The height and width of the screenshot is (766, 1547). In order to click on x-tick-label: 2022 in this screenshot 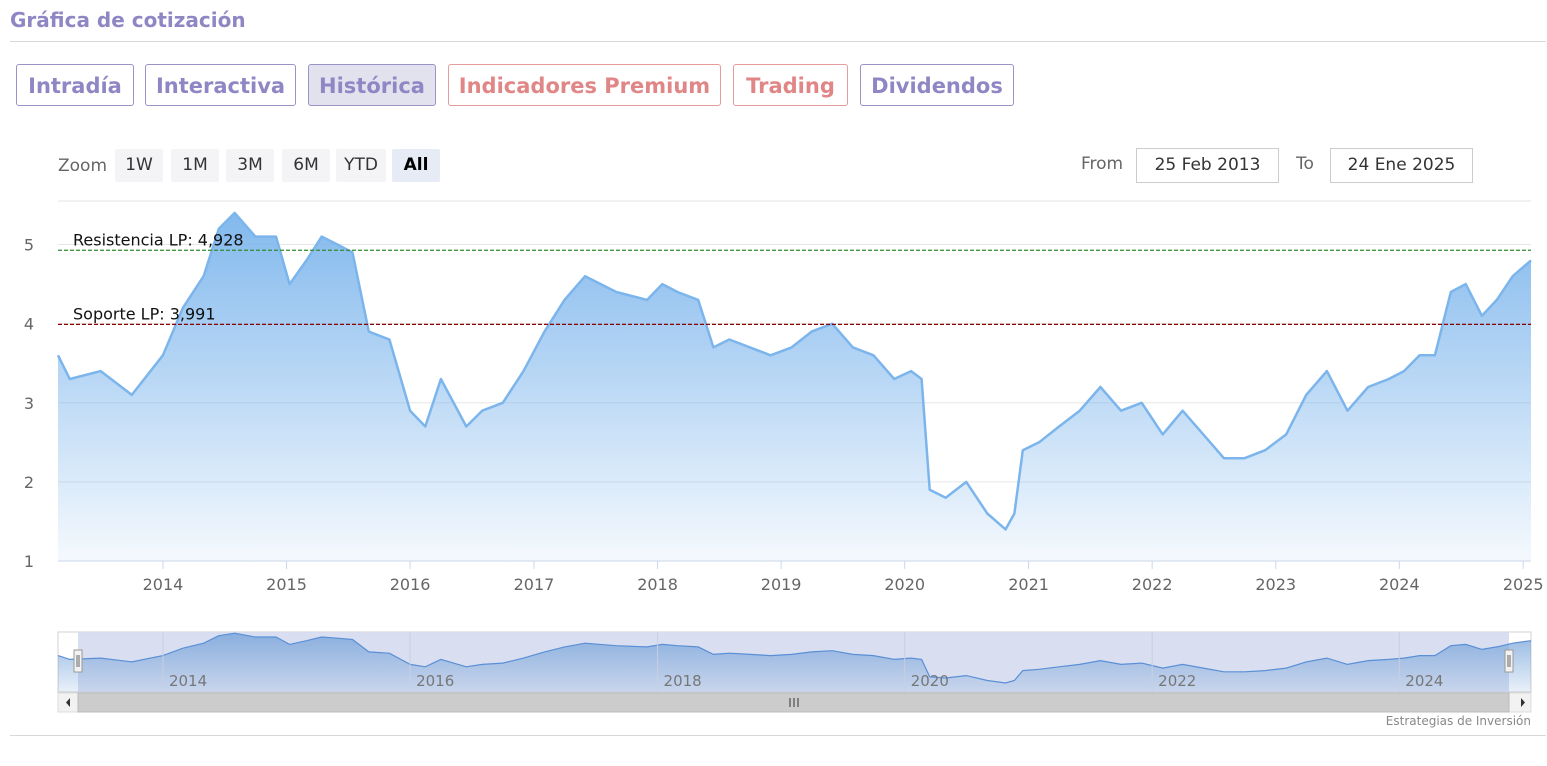, I will do `click(1152, 584)`.